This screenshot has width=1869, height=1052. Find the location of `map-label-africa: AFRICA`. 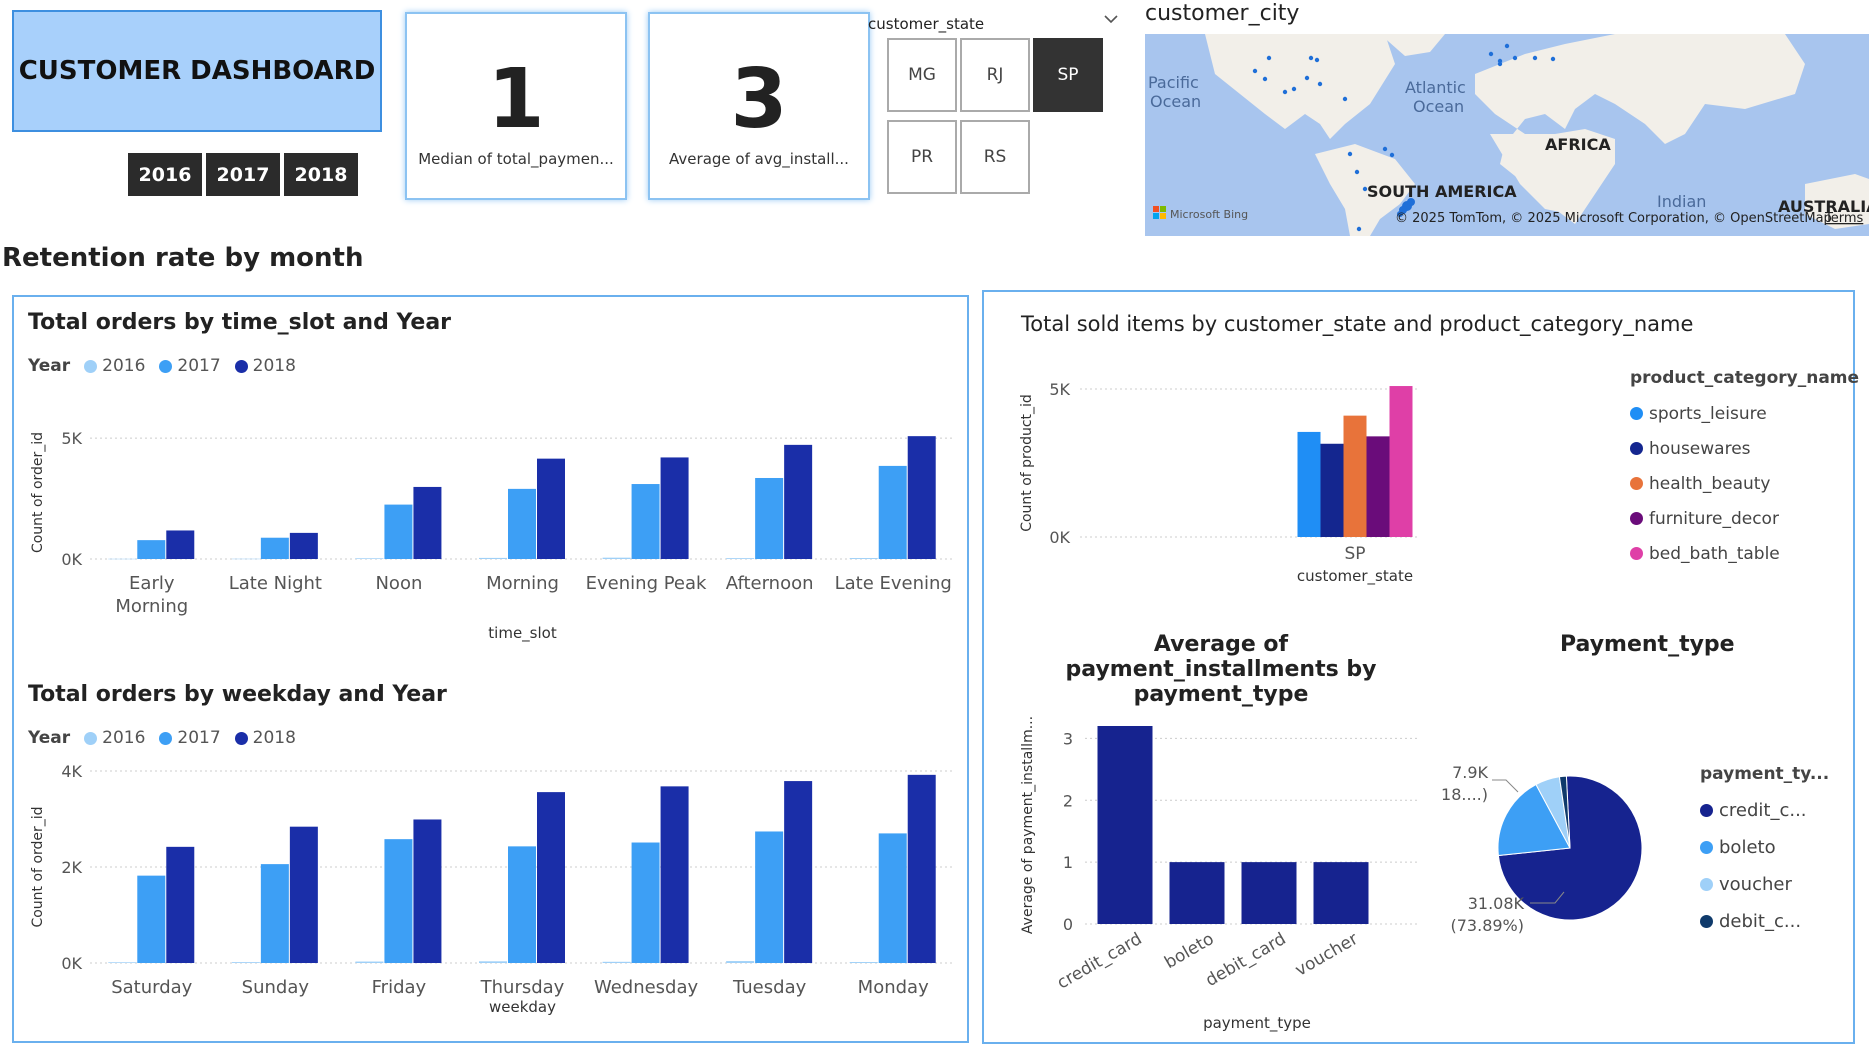

map-label-africa: AFRICA is located at coordinates (1578, 144).